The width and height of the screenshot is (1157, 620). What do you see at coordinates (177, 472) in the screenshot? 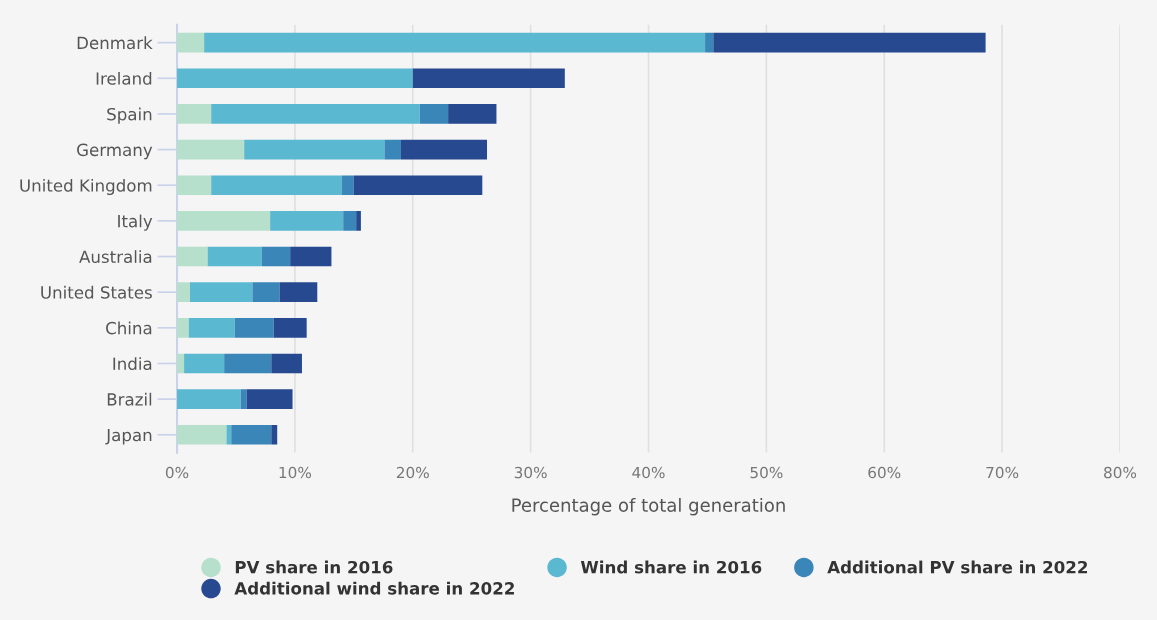
I see `x-tick-label: 0%` at bounding box center [177, 472].